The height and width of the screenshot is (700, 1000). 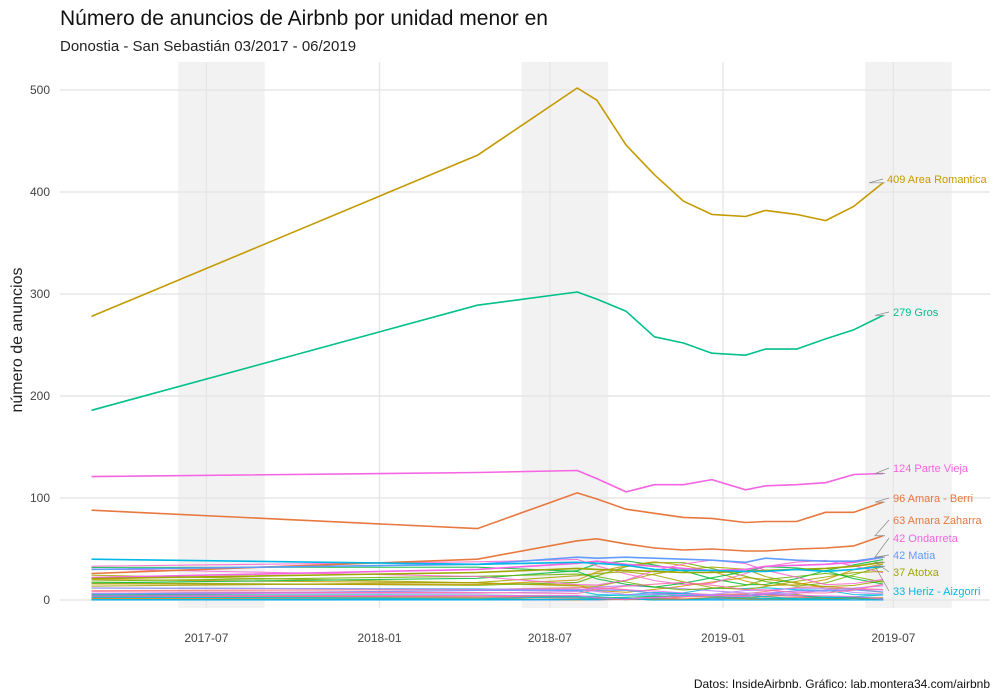 What do you see at coordinates (46, 600) in the screenshot?
I see `y-tick-0: 0` at bounding box center [46, 600].